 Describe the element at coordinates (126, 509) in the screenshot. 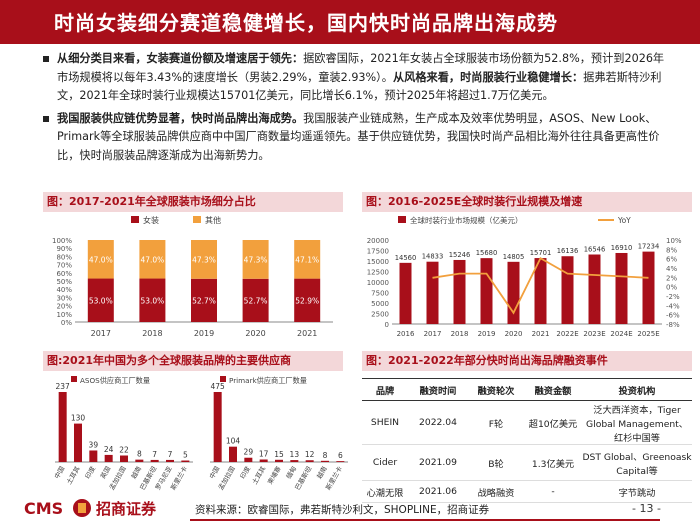

I see `logo-cn-text: 招商证券` at that location.